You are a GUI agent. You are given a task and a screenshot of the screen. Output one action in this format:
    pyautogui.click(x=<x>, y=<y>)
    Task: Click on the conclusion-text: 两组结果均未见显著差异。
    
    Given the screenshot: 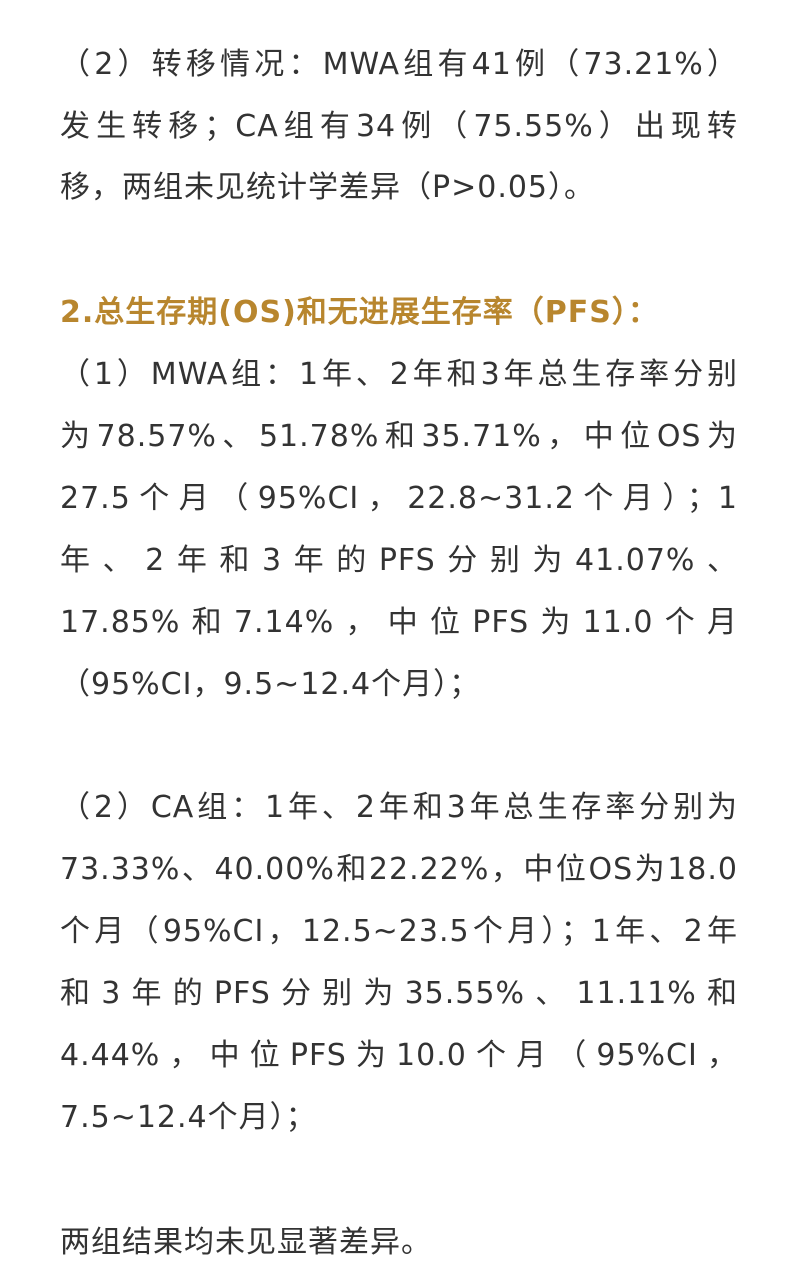 What is the action you would take?
    pyautogui.click(x=246, y=1242)
    